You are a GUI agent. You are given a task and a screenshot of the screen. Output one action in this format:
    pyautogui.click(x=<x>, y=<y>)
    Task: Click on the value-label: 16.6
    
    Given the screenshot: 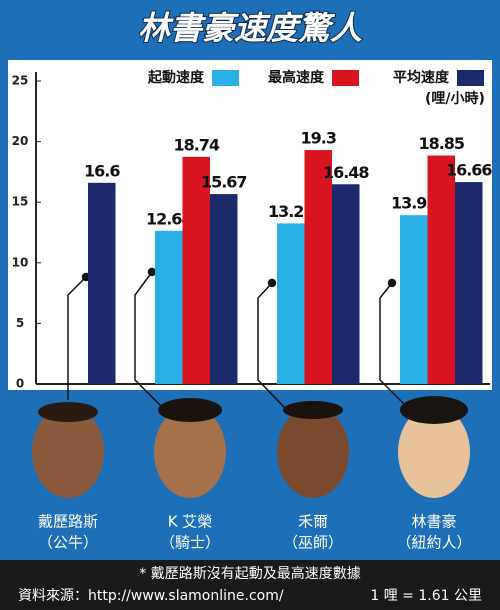 What is the action you would take?
    pyautogui.click(x=102, y=170)
    